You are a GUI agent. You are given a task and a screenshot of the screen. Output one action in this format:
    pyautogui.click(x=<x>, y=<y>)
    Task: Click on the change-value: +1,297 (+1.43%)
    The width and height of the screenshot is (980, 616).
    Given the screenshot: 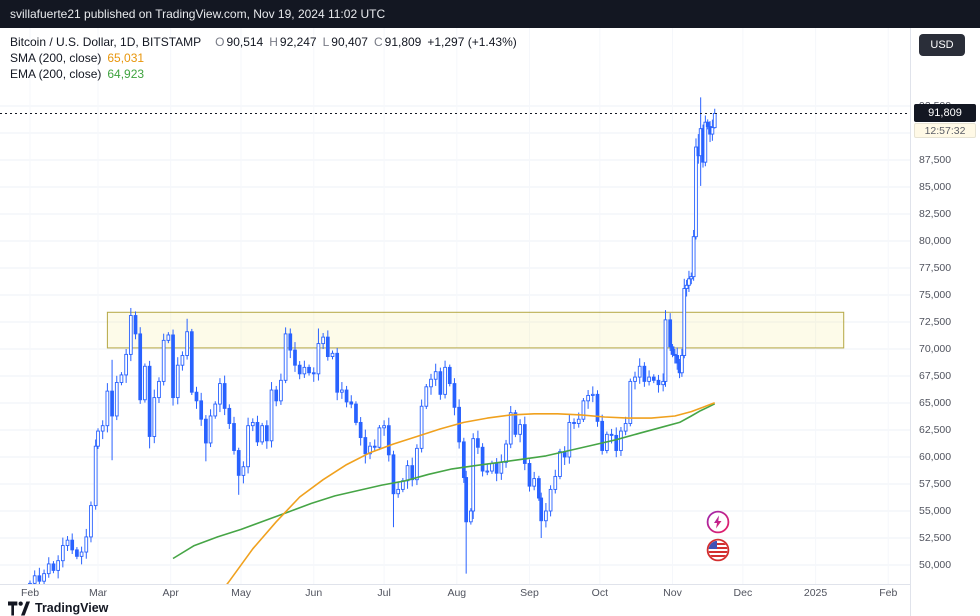 What is the action you would take?
    pyautogui.click(x=472, y=42)
    